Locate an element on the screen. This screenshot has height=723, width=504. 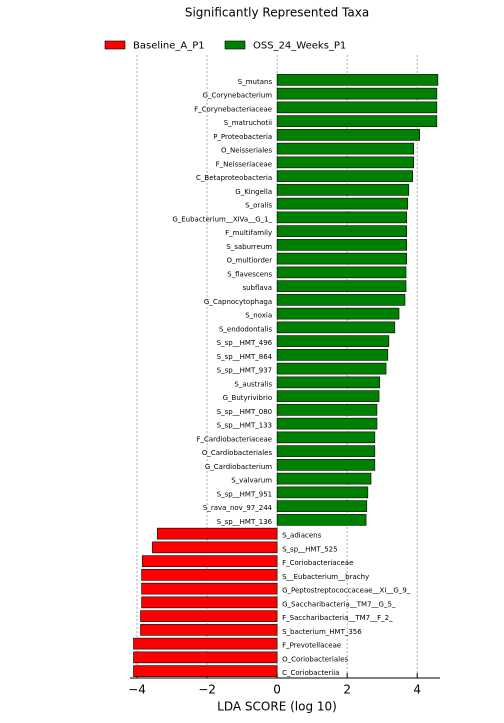
category-label: S_sp__HMT_080 is located at coordinates (244, 412).